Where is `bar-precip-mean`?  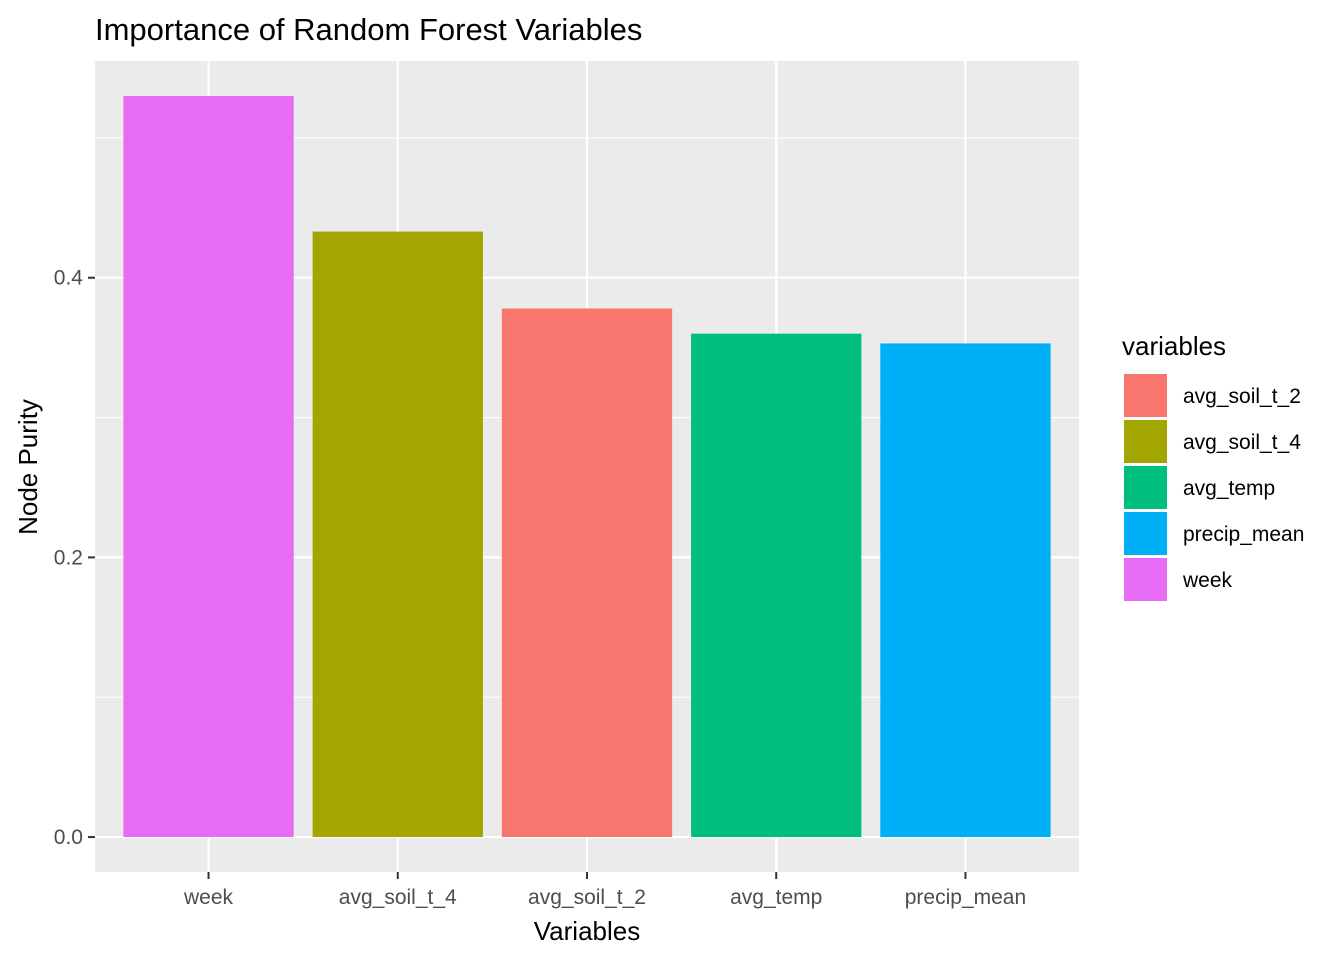
bar-precip-mean is located at coordinates (965, 590).